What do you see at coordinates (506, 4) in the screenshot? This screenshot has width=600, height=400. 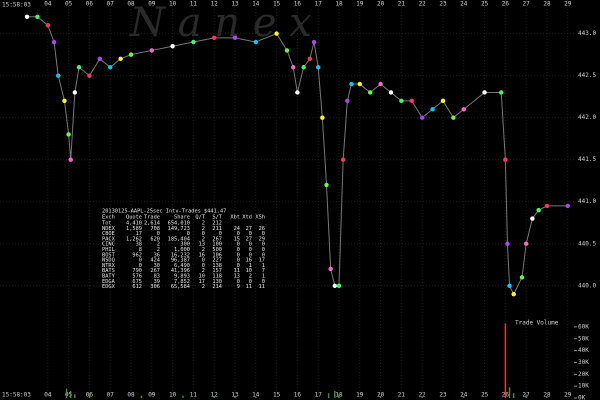 I see `x-tick-label: 26` at bounding box center [506, 4].